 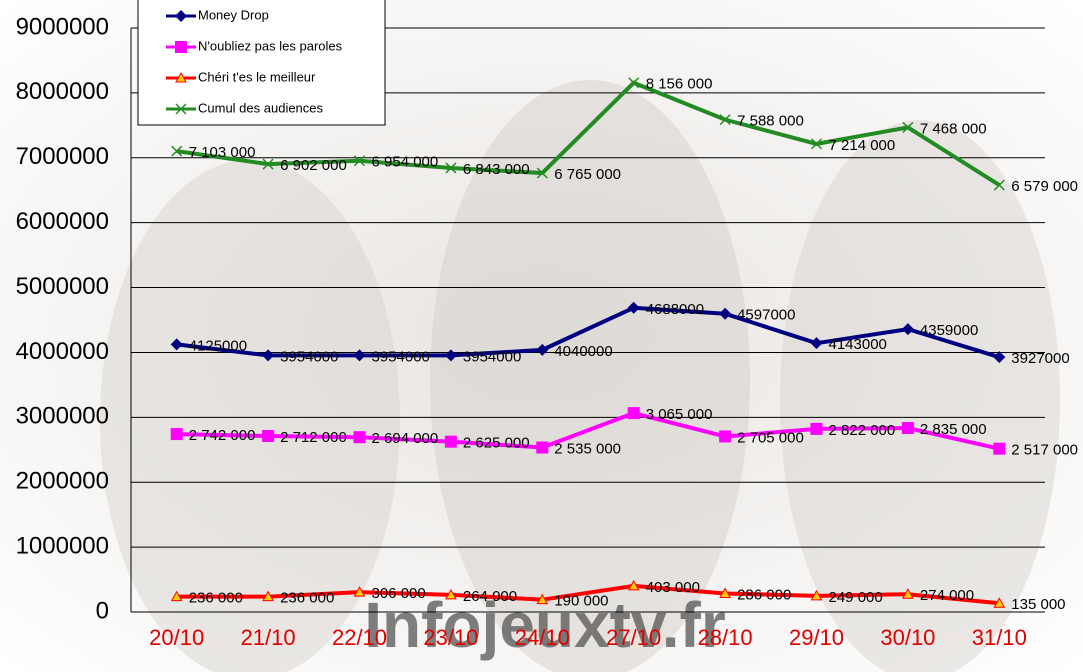 I want to click on legend-label: Money Drop, so click(x=233, y=14).